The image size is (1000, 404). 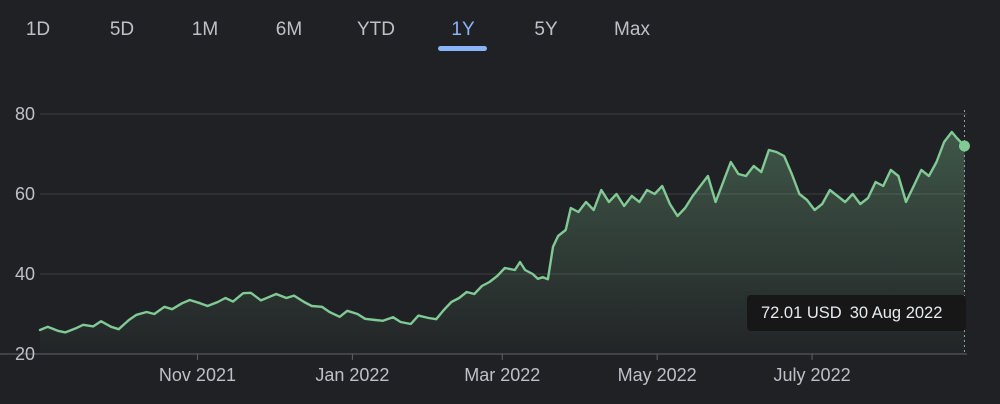 I want to click on y-tick-label-80: 80, so click(x=25, y=114).